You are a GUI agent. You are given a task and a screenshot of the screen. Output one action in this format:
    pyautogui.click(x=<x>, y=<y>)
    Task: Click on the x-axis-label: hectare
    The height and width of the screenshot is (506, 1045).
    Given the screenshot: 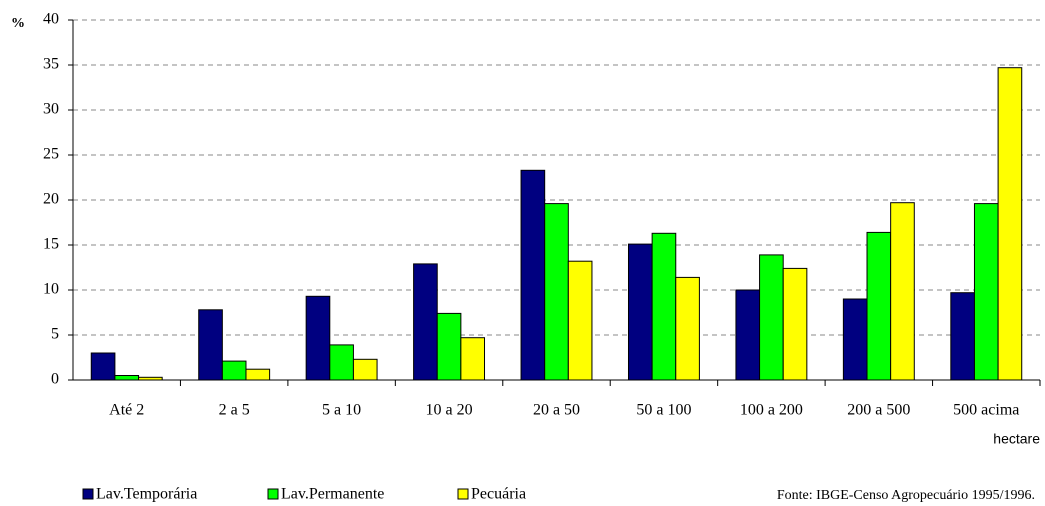 What is the action you would take?
    pyautogui.click(x=1016, y=439)
    